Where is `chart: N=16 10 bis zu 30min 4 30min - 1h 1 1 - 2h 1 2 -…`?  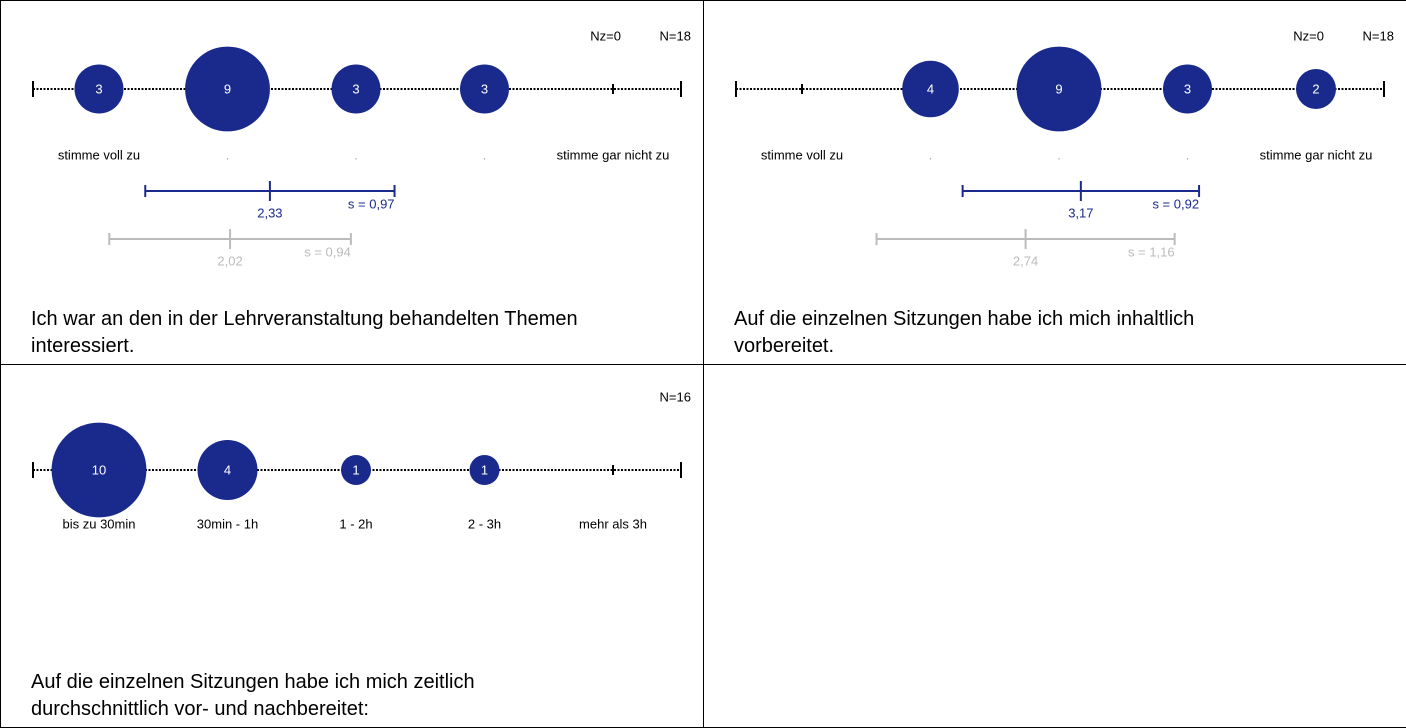
chart: N=16 10 bis zu 30min 4 30min - 1h 1 1 - 2h 1 2 -… is located at coordinates (361, 460).